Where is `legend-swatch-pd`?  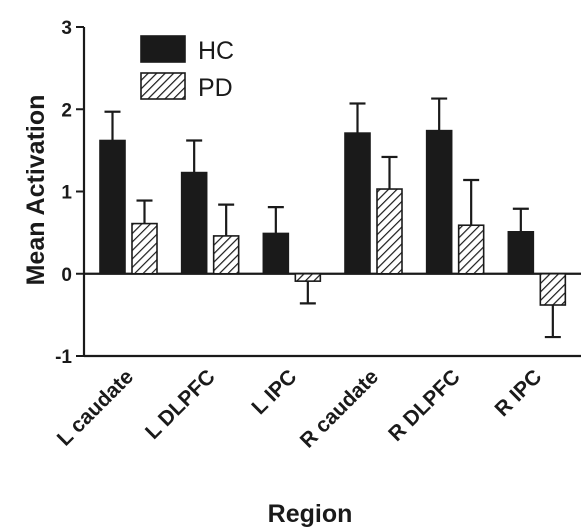 legend-swatch-pd is located at coordinates (163, 86).